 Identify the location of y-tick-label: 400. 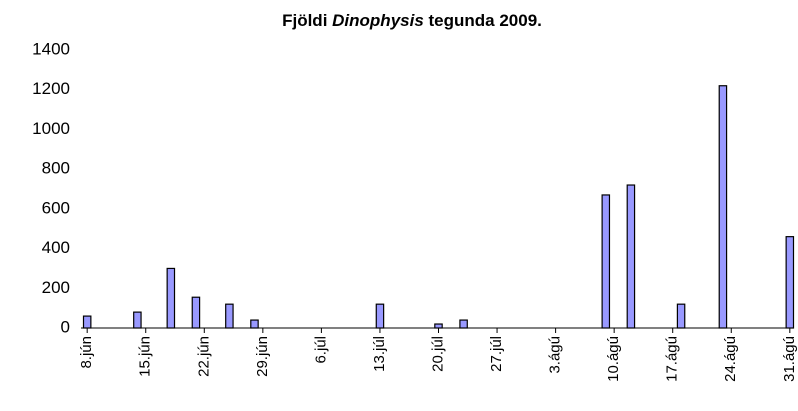
(56, 247).